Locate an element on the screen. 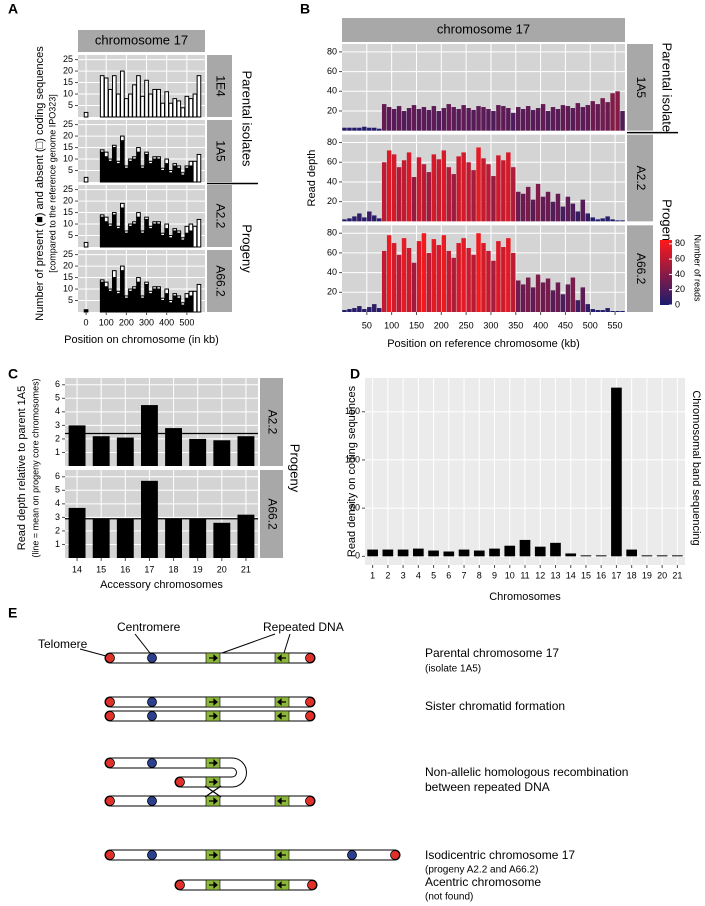 This screenshot has width=705, height=906. strip-title: chromosome 17 is located at coordinates (141, 39).